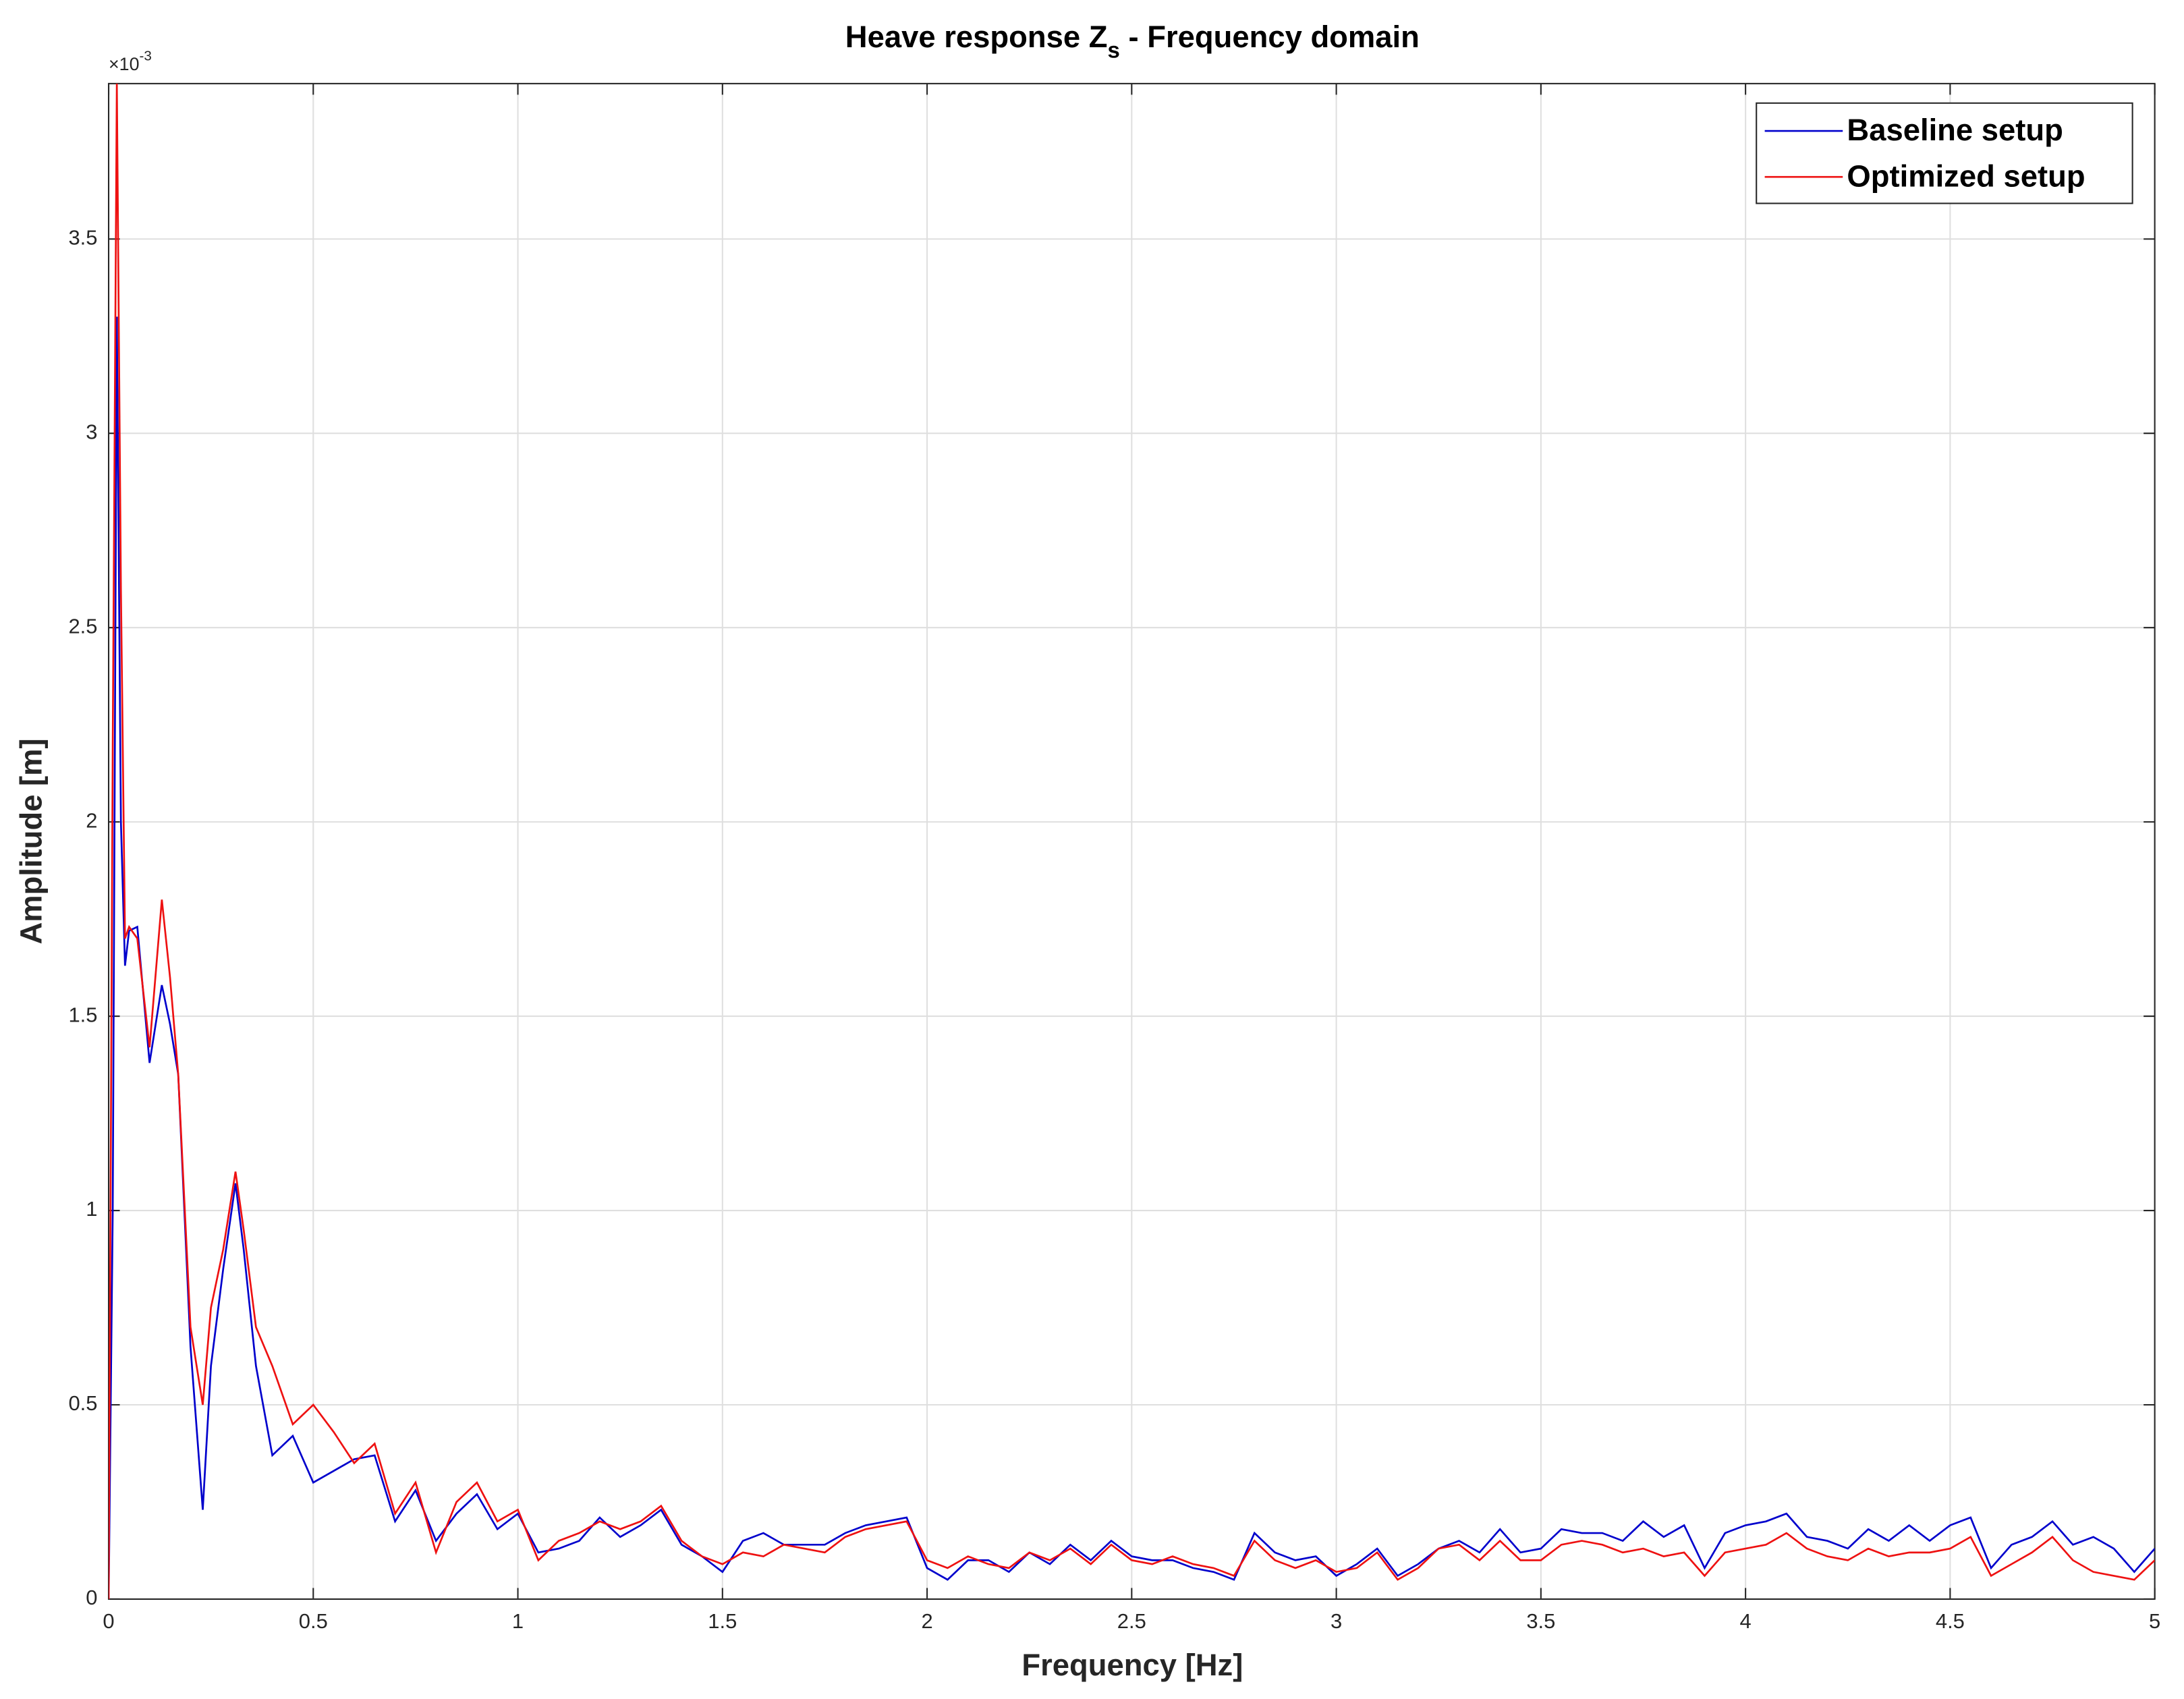 This screenshot has height=1699, width=2184. I want to click on chart-title: Heave response Zs - Frequency domain, so click(1132, 41).